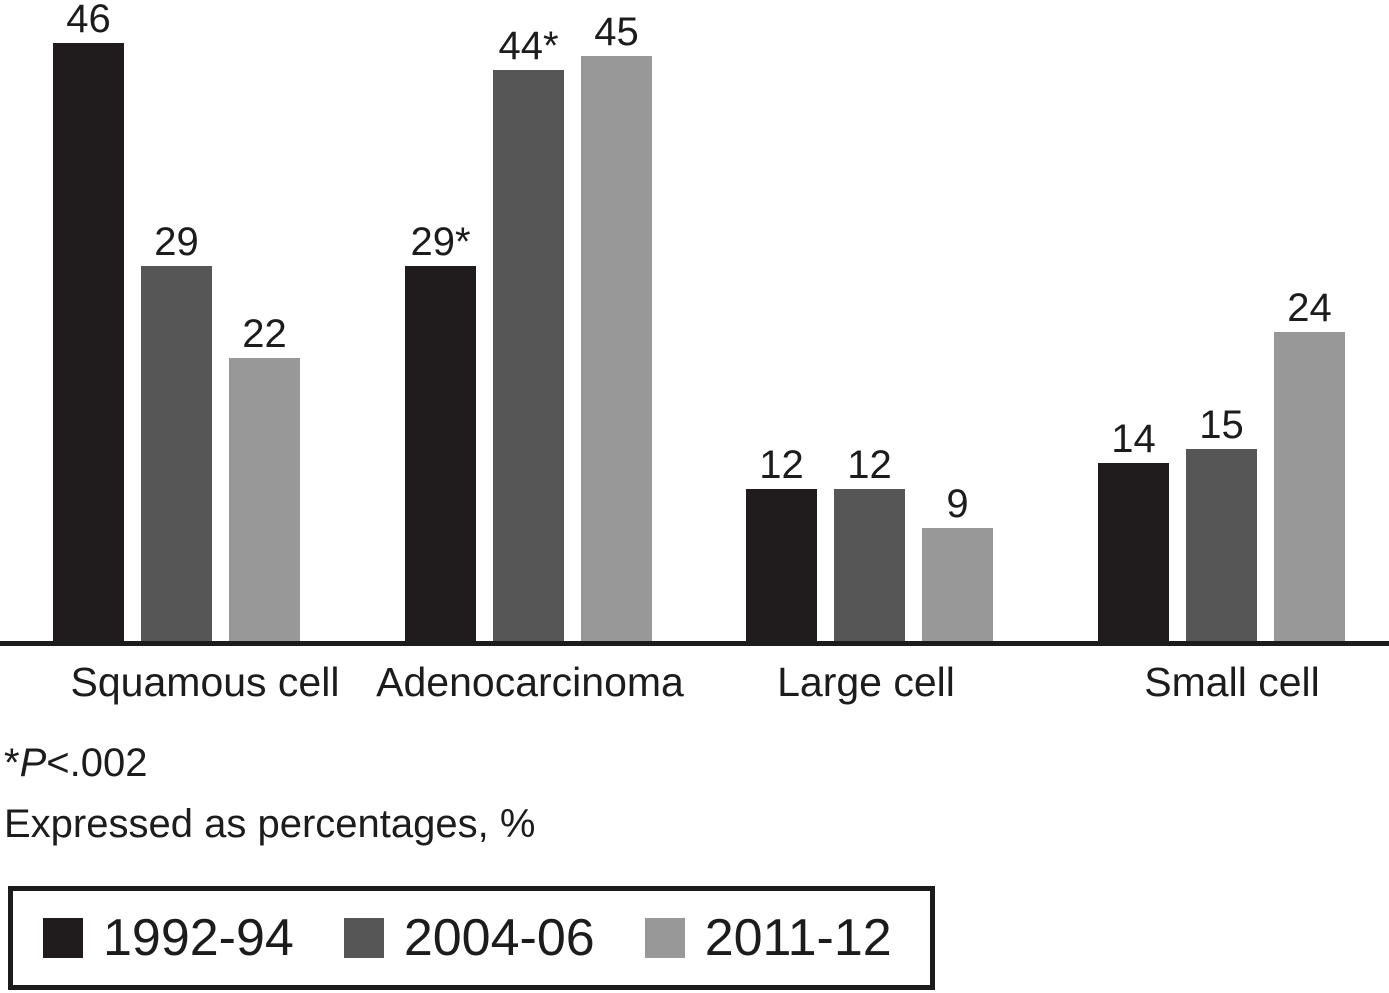  What do you see at coordinates (176, 242) in the screenshot?
I see `bar-value-label: 29` at bounding box center [176, 242].